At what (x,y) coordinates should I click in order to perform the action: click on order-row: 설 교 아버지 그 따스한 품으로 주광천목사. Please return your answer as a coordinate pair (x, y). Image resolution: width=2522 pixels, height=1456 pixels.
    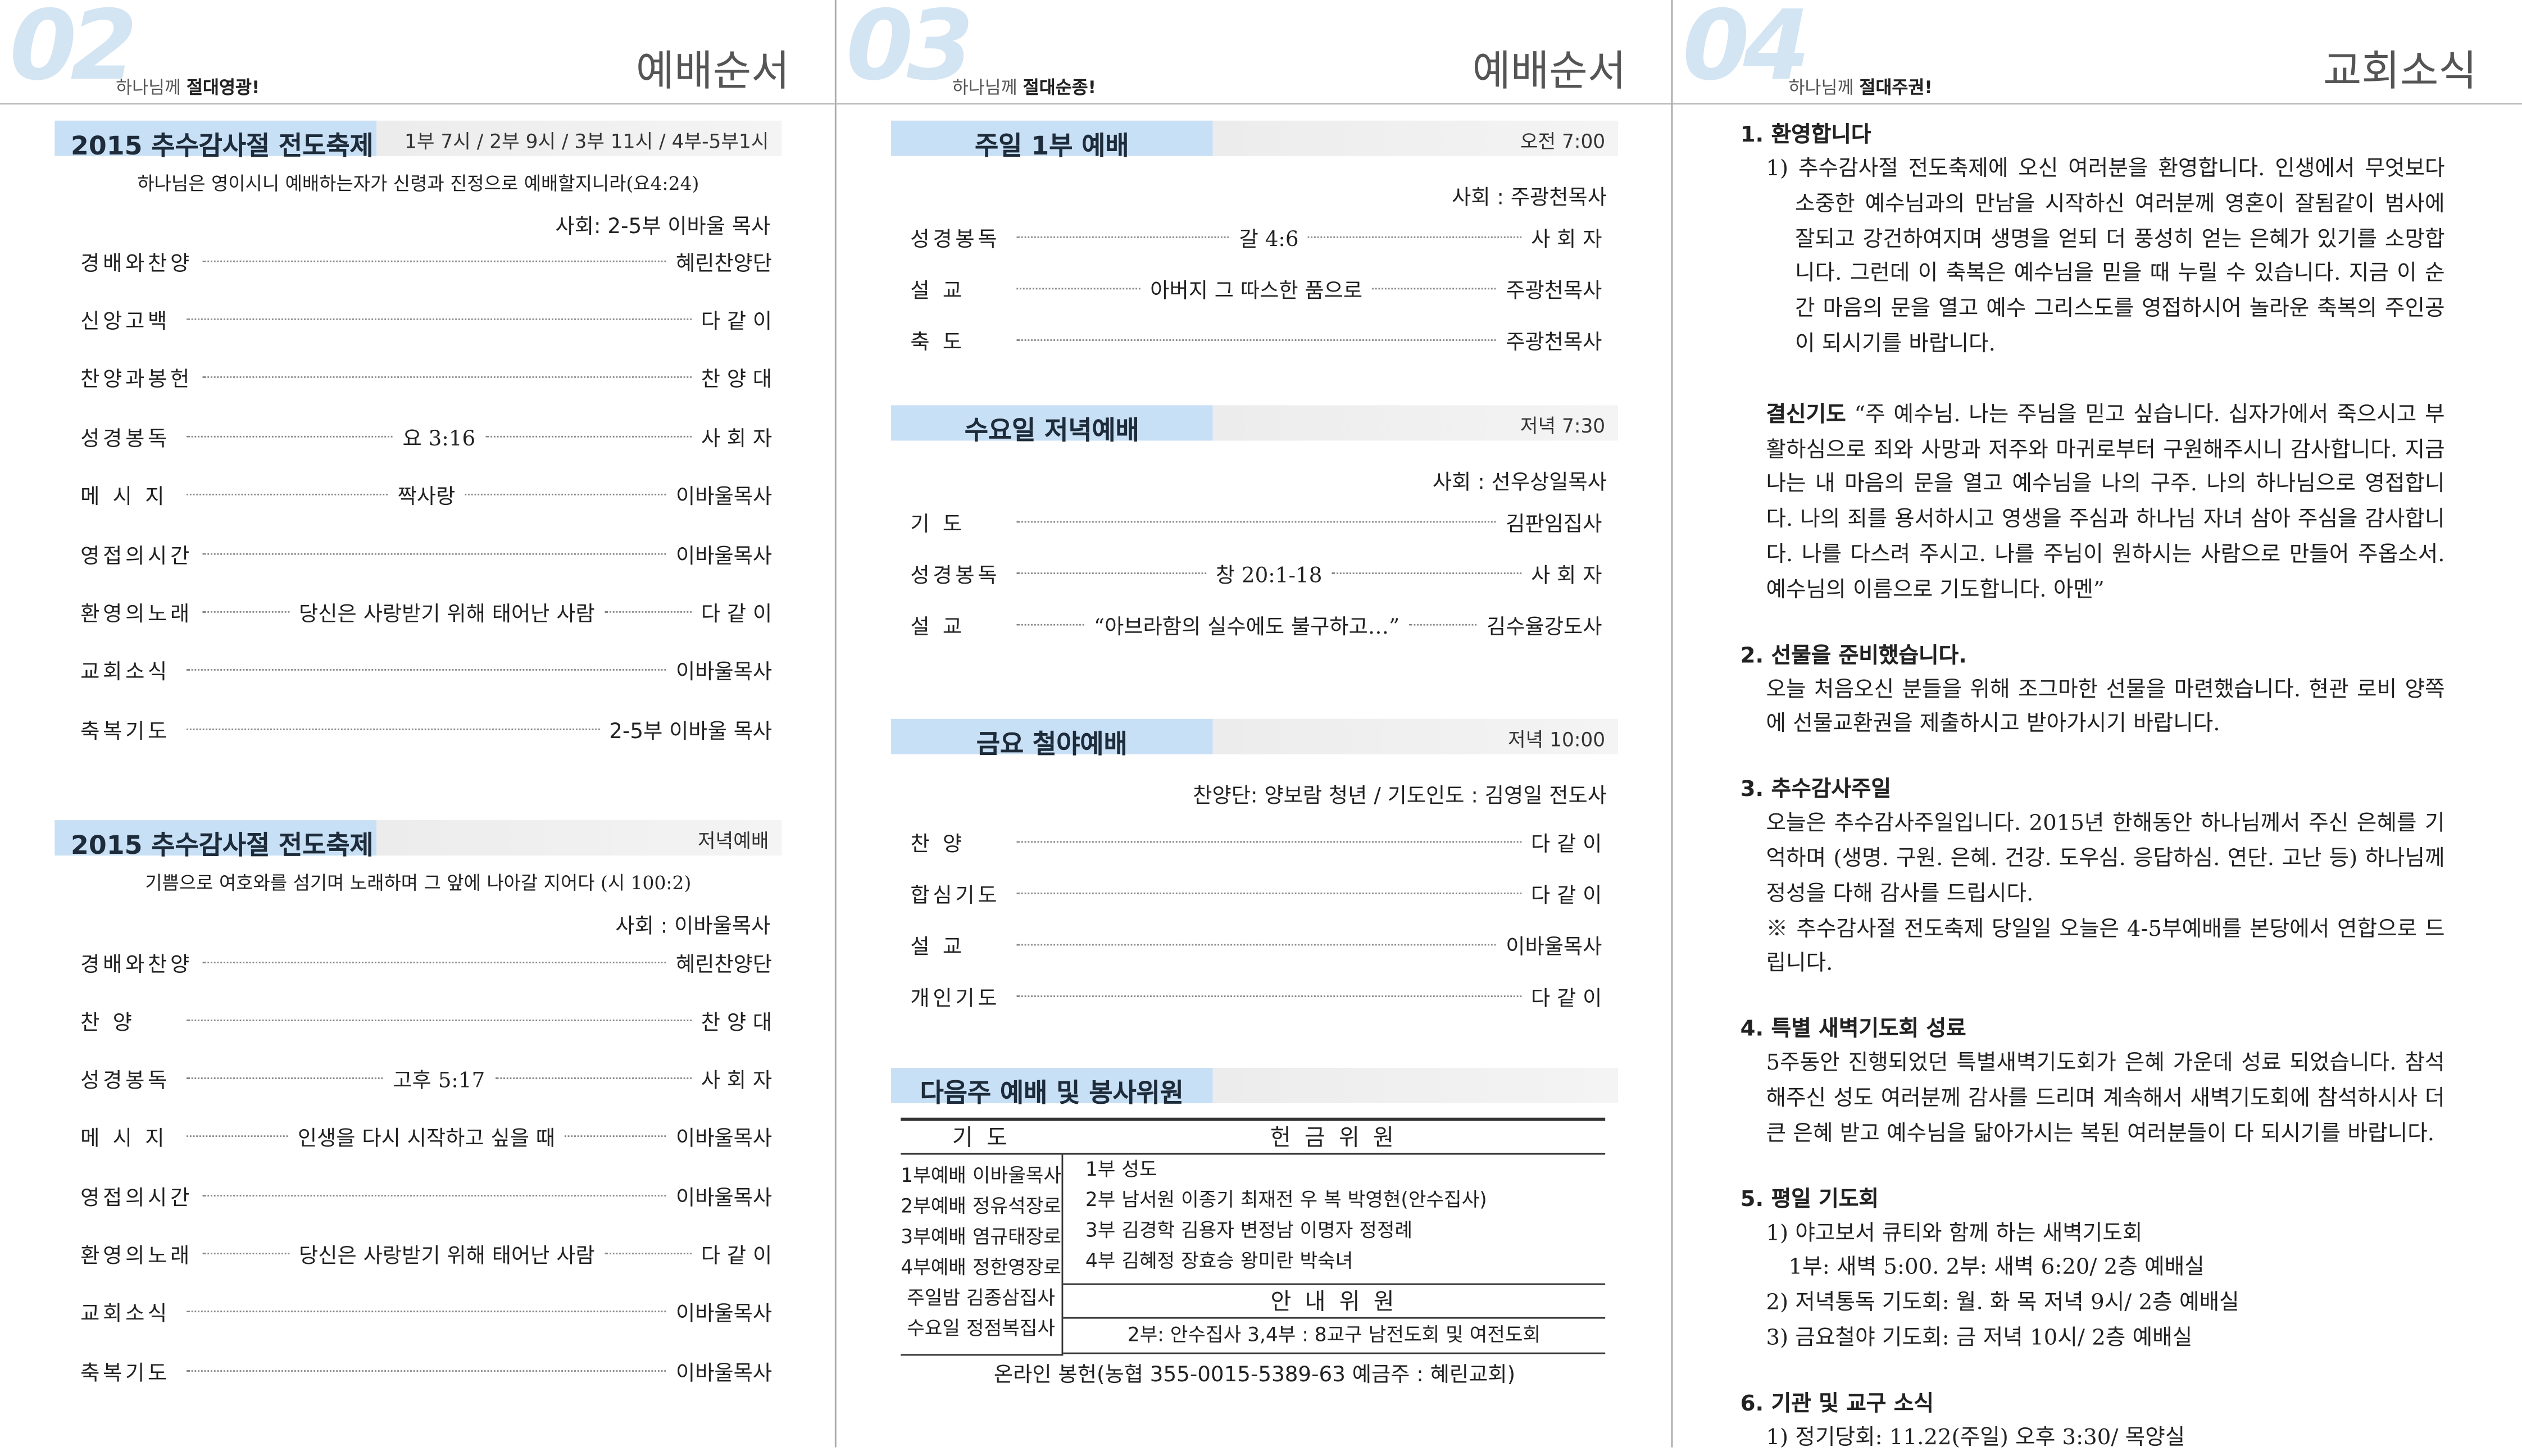
    Looking at the image, I should click on (1256, 288).